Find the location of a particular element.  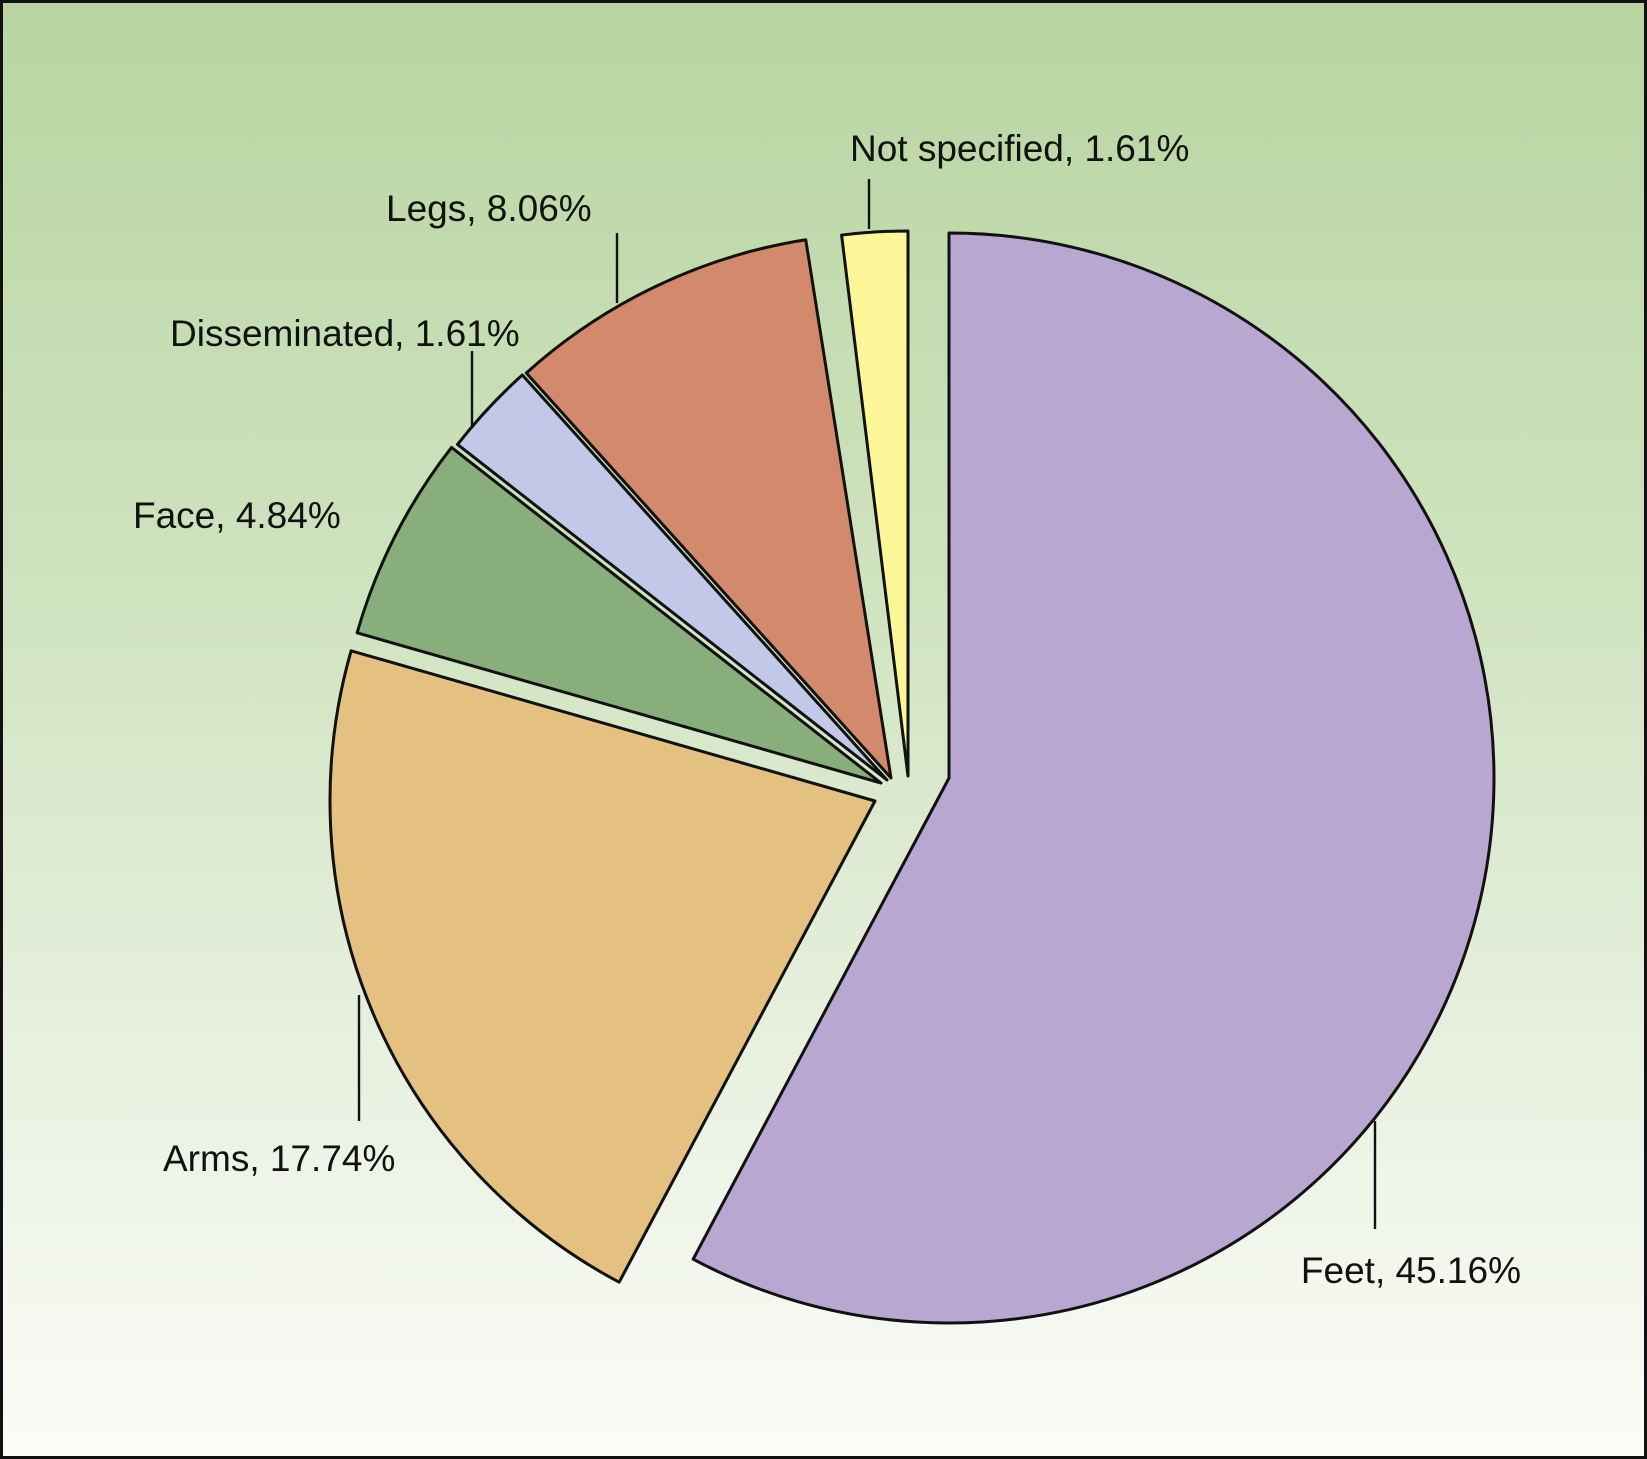

slice-label-not-specified: Not specified, 1.61% is located at coordinates (1019, 148).